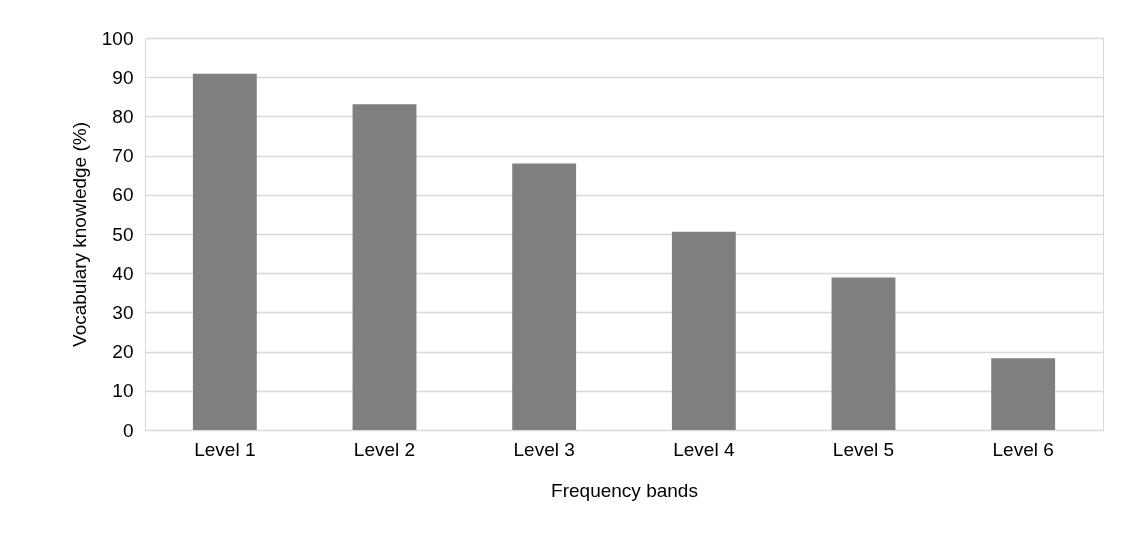  What do you see at coordinates (128, 430) in the screenshot?
I see `y-tick-label: 0` at bounding box center [128, 430].